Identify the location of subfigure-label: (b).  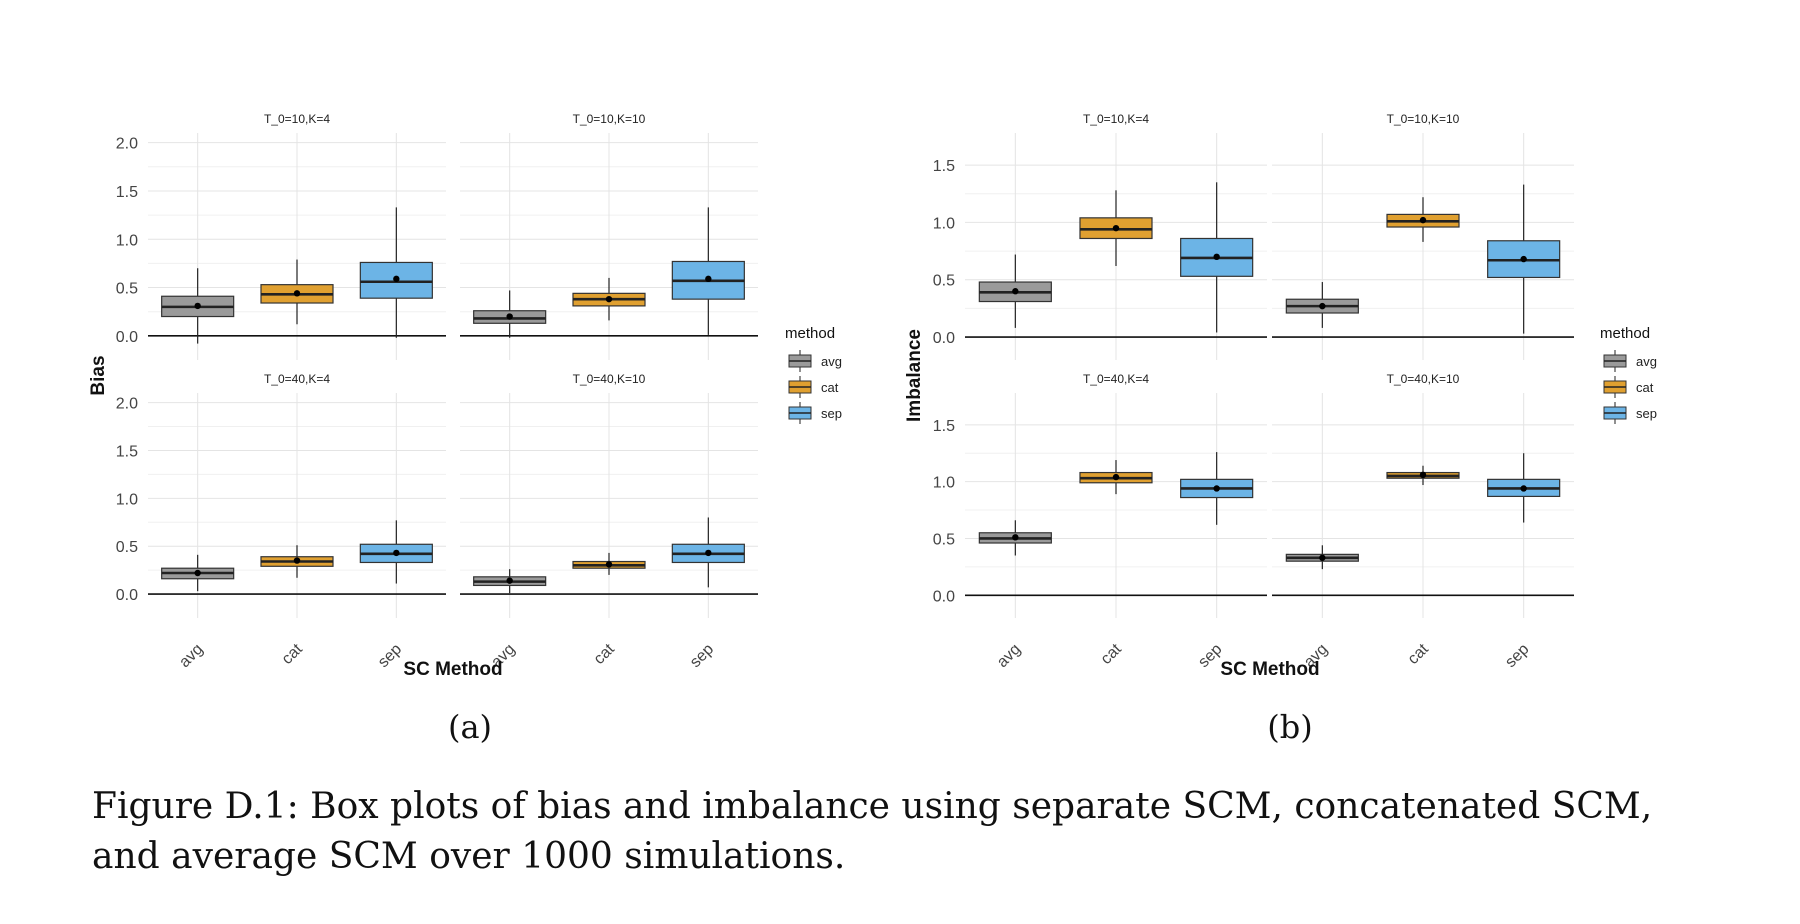
(1289, 727).